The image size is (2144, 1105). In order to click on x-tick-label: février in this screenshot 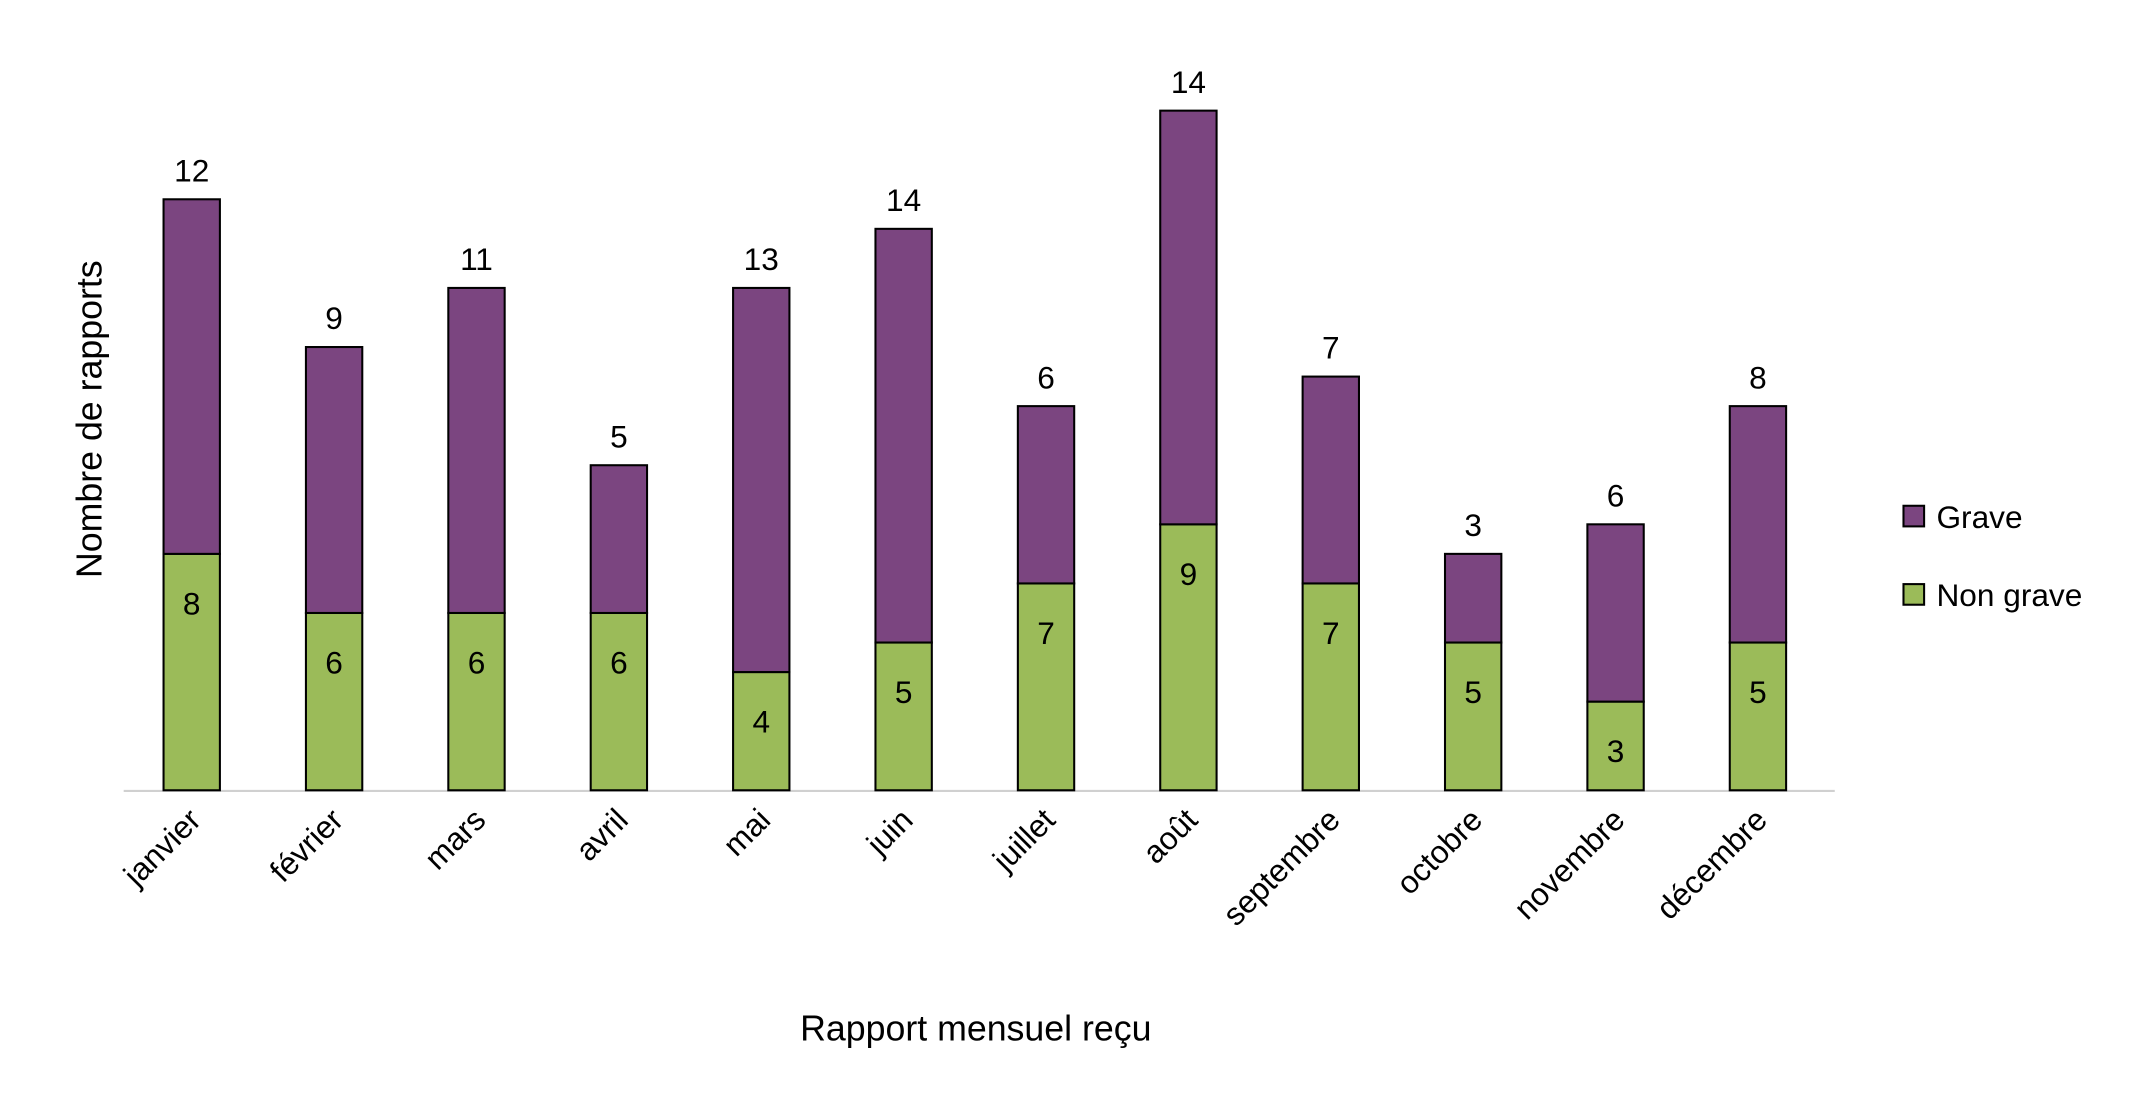, I will do `click(306, 845)`.